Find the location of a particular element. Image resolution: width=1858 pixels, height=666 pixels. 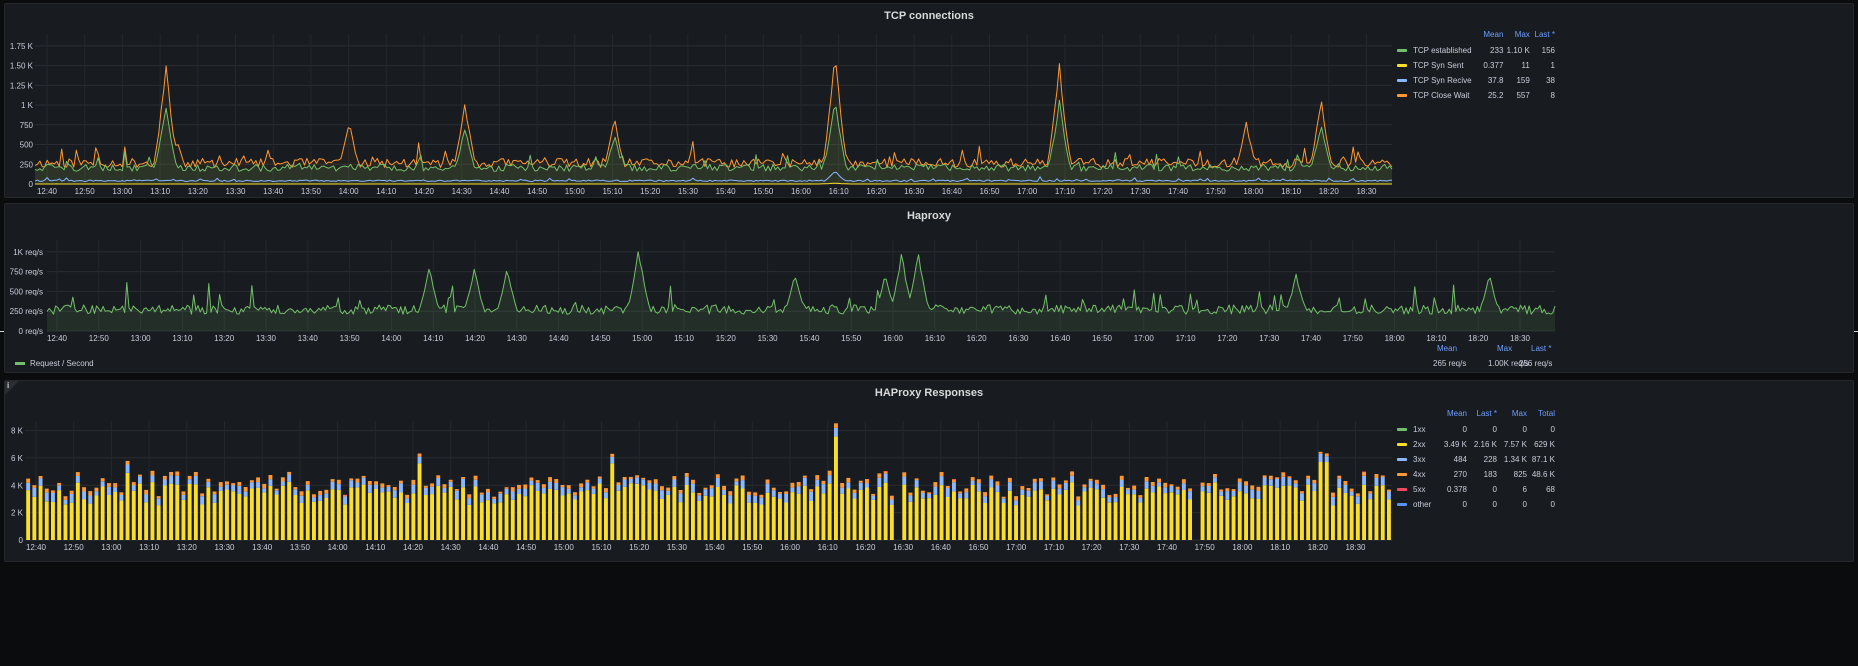

legend-row-tcp-syn-sent: TCP Syn Sent 0.377 11 1 is located at coordinates (1476, 65).